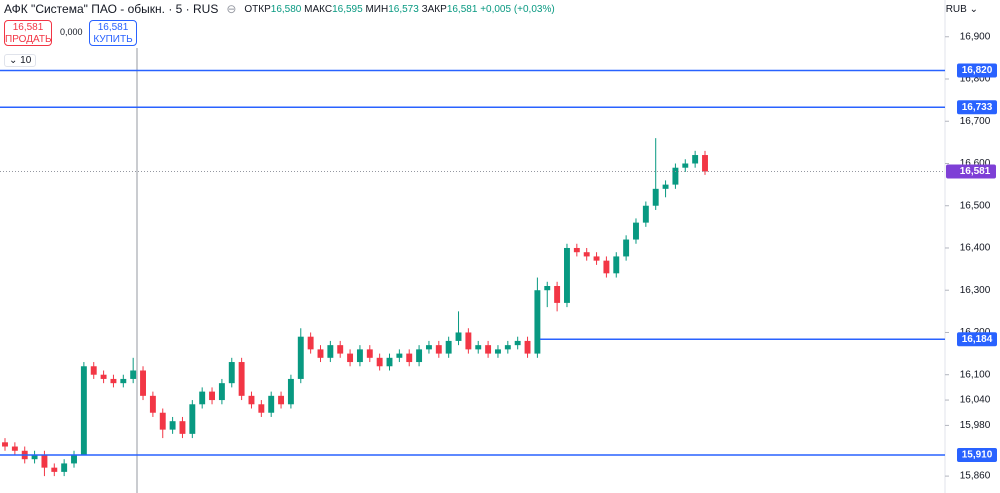 The height and width of the screenshot is (493, 1000). Describe the element at coordinates (286, 9) in the screenshot. I see `value: 16,580` at that location.